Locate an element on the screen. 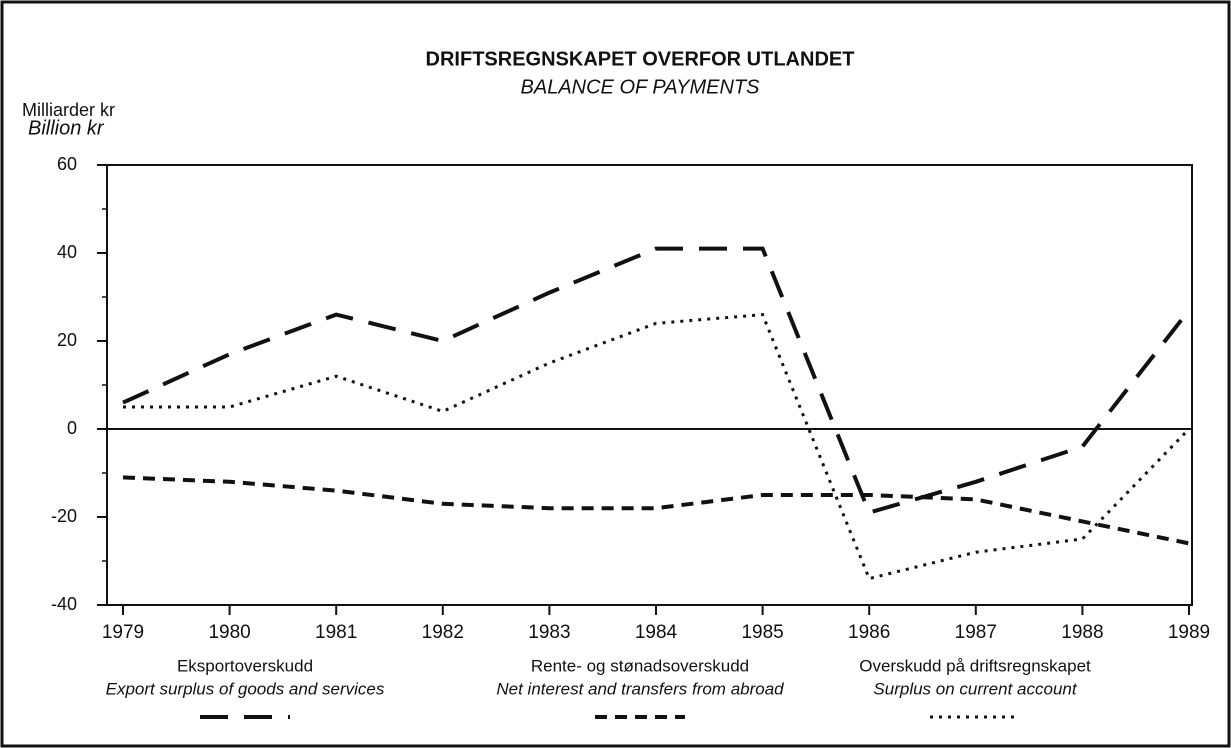 The image size is (1231, 748). y-axis-label-en: Billion kr is located at coordinates (66, 128).